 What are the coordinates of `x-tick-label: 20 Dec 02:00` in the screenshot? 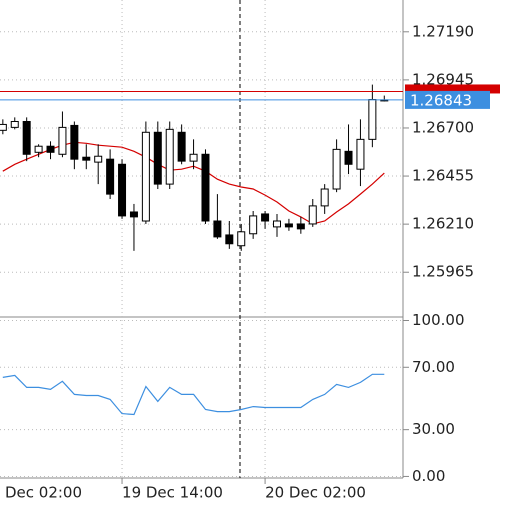 It's located at (315, 493).